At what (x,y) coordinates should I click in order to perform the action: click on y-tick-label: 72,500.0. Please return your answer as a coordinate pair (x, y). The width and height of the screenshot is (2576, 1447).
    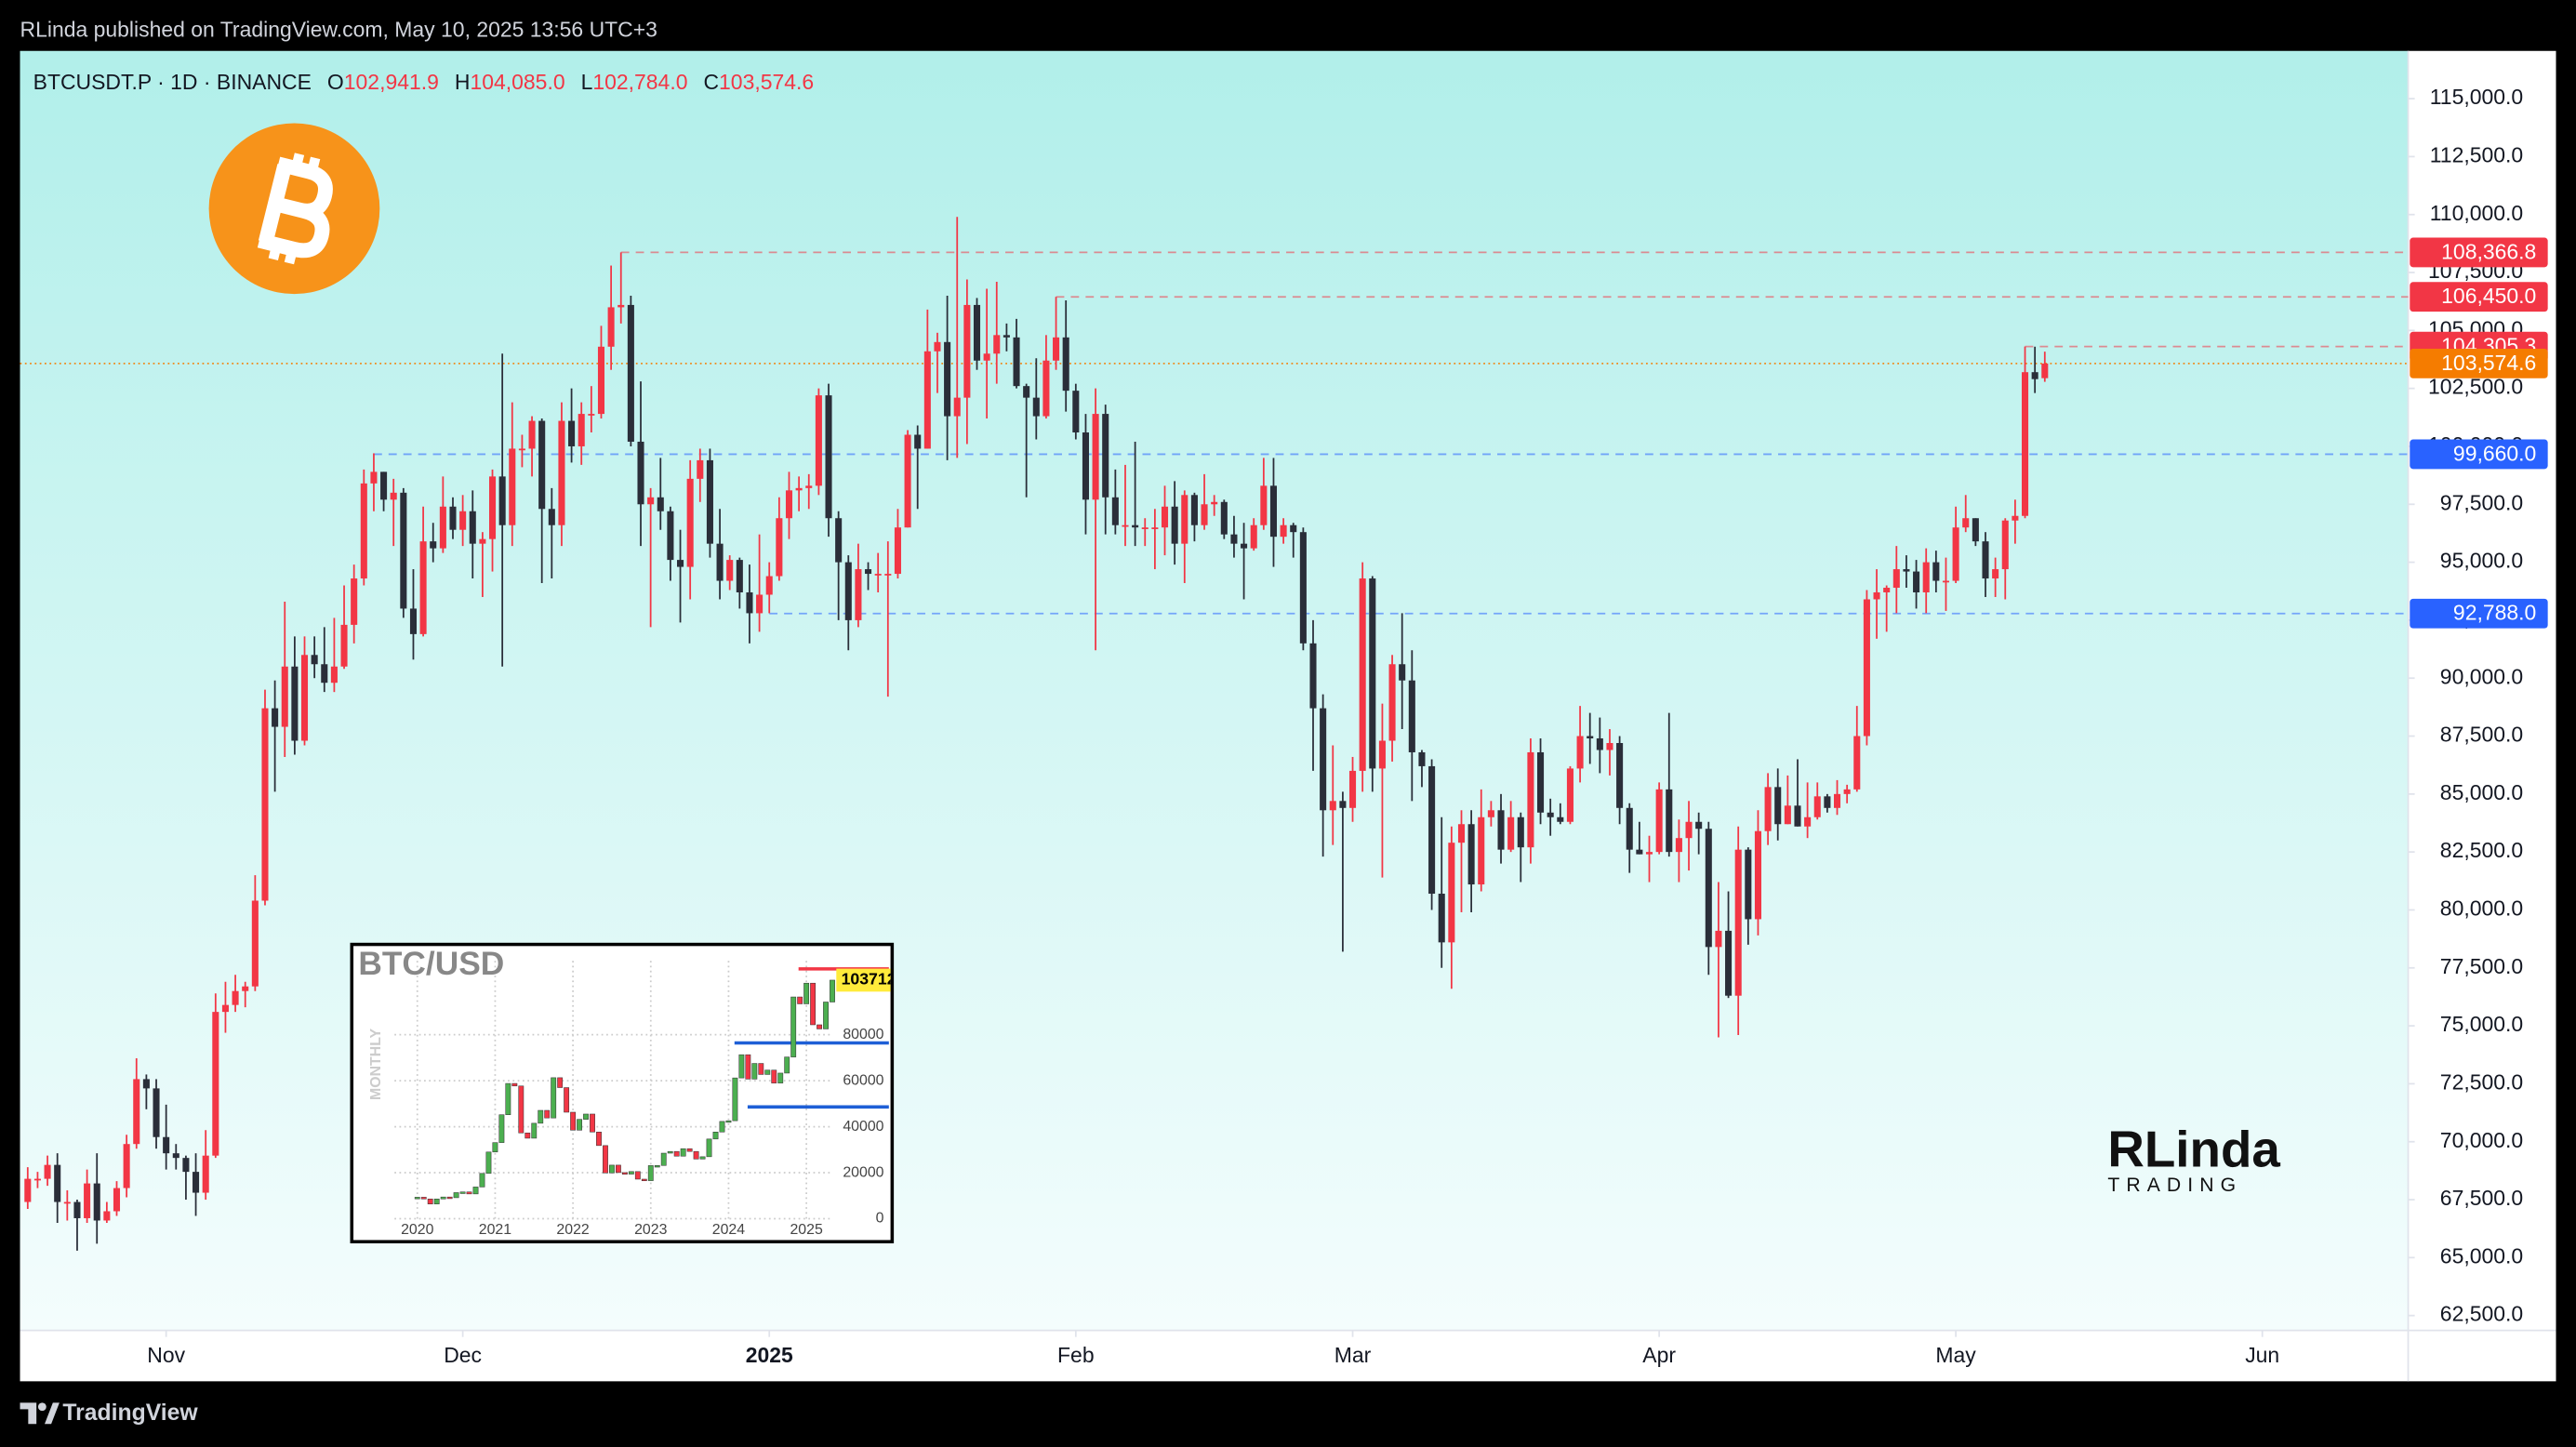
    Looking at the image, I should click on (2481, 1081).